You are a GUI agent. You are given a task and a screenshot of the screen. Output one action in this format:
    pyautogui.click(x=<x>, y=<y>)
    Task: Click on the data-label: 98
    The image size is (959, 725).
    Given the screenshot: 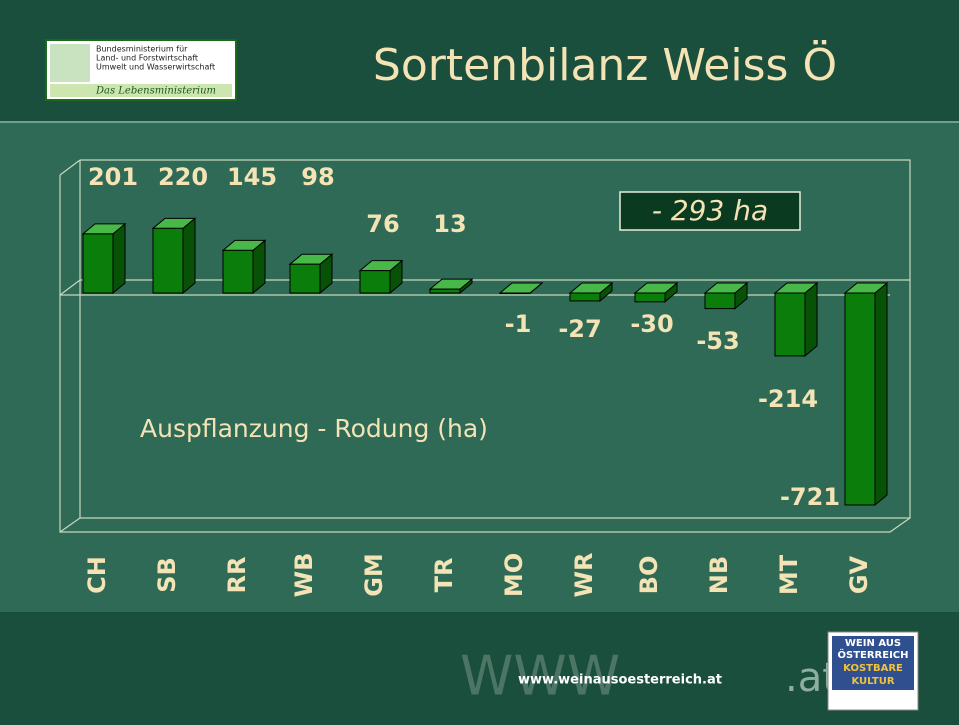 What is the action you would take?
    pyautogui.click(x=317, y=177)
    